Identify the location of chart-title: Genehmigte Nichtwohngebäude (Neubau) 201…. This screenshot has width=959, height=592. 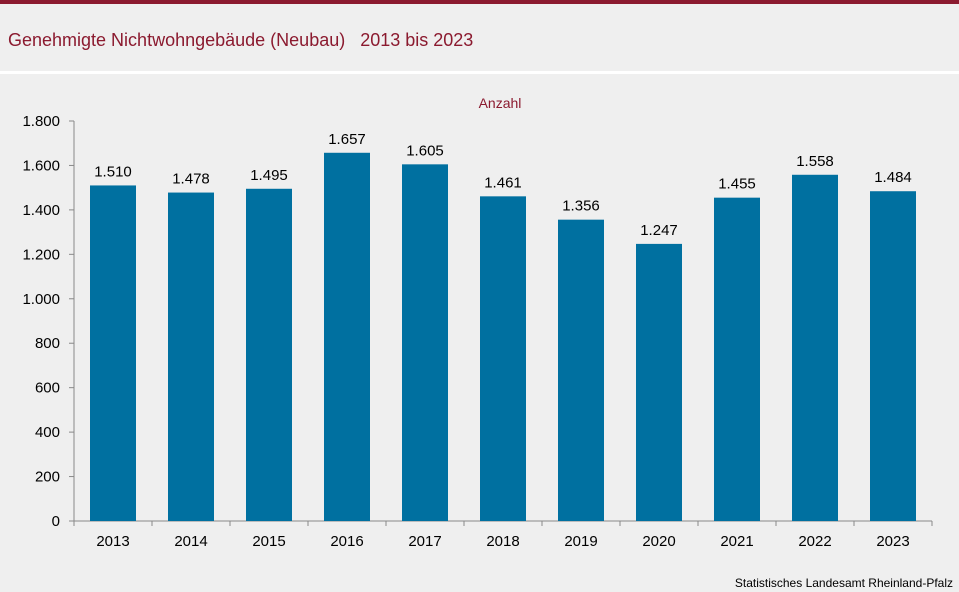
(241, 40).